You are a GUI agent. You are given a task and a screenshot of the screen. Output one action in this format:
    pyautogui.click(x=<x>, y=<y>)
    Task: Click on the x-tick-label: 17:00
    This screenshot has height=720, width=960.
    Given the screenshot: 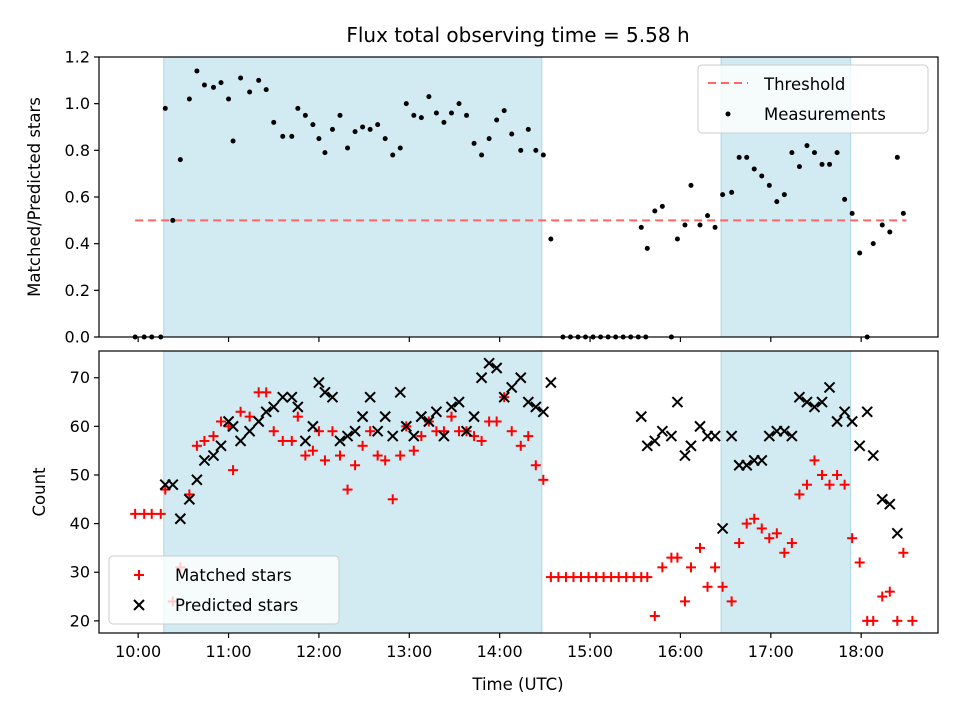 What is the action you would take?
    pyautogui.click(x=771, y=651)
    